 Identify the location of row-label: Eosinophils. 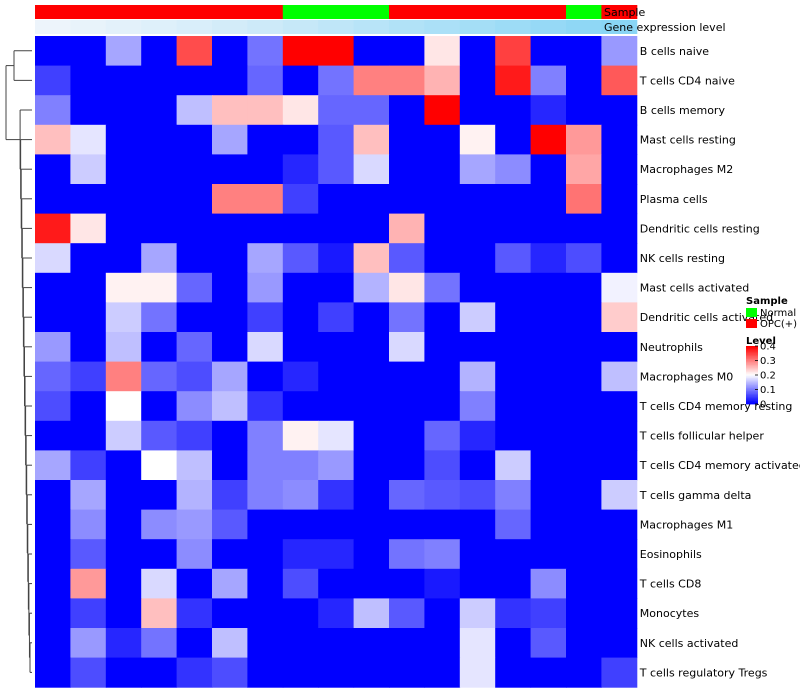
(671, 554).